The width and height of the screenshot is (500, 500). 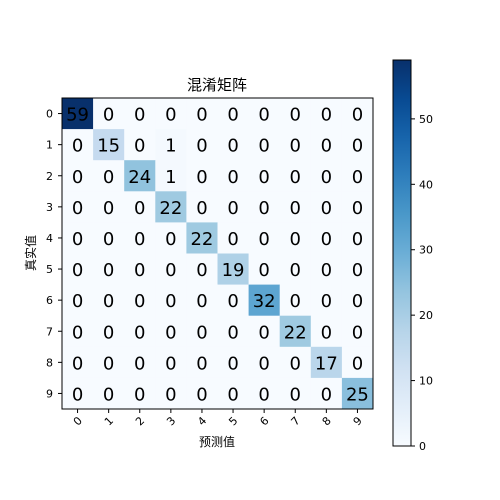 What do you see at coordinates (49, 331) in the screenshot?
I see `y-tick-label: 7` at bounding box center [49, 331].